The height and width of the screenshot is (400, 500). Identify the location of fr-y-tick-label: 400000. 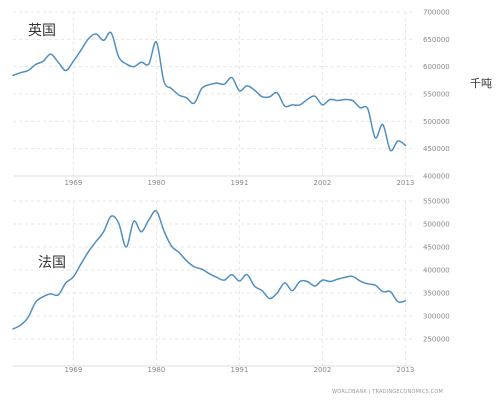
(436, 271).